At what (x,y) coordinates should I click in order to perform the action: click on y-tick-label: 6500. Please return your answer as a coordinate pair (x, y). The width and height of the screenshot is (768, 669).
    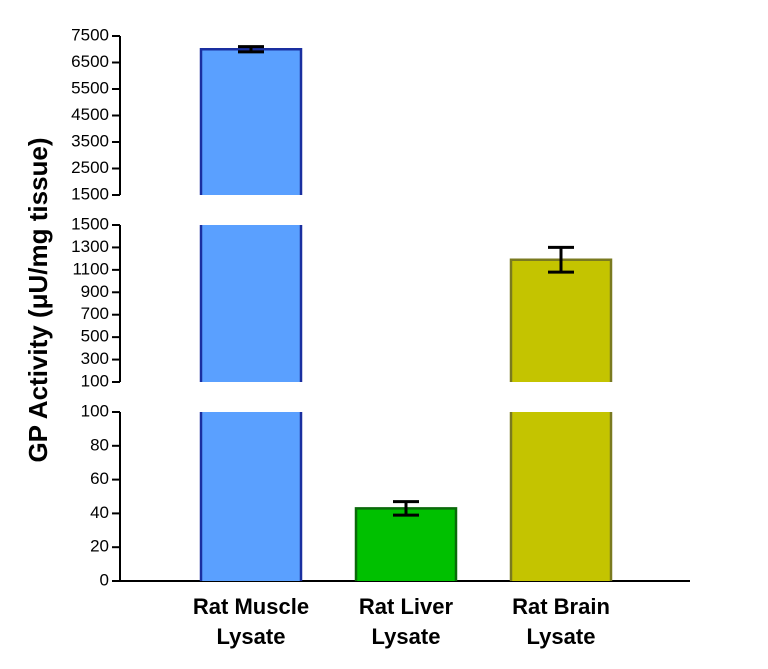
    Looking at the image, I should click on (90, 61).